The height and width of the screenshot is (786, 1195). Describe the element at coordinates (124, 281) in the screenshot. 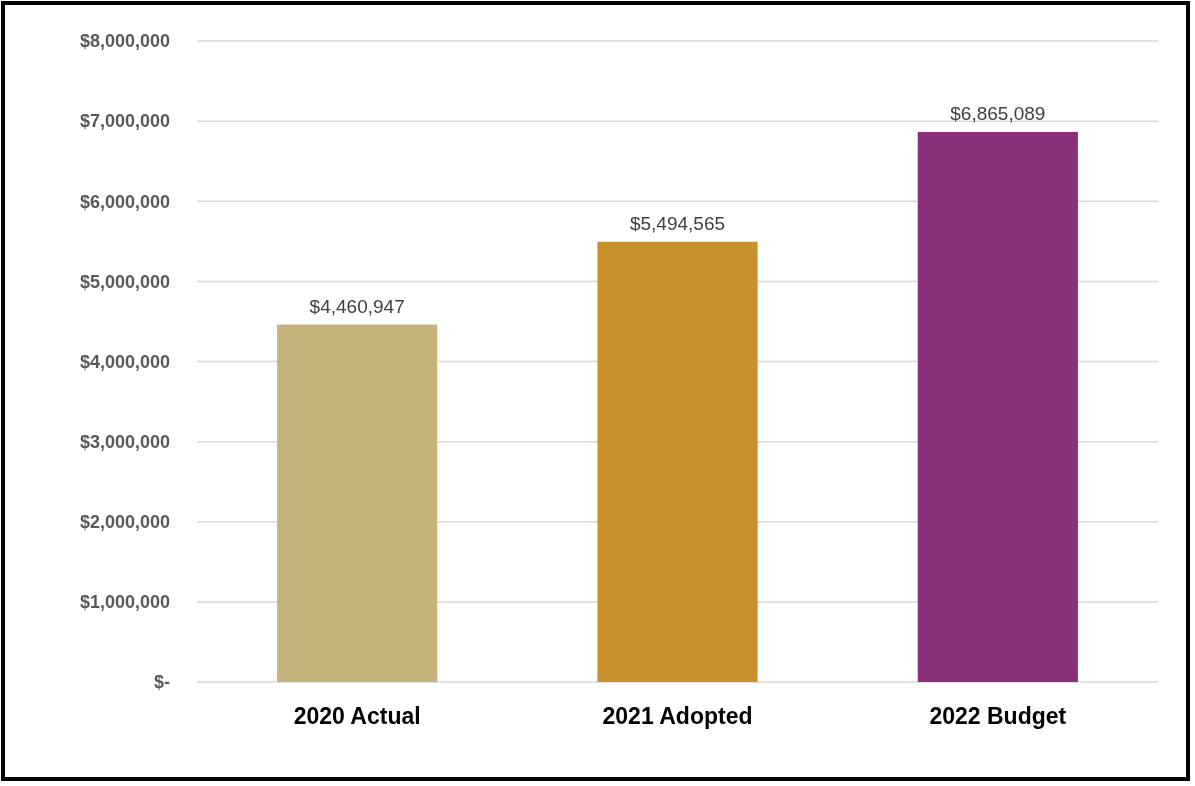

I see `y-tick-label: $5,000,000` at that location.